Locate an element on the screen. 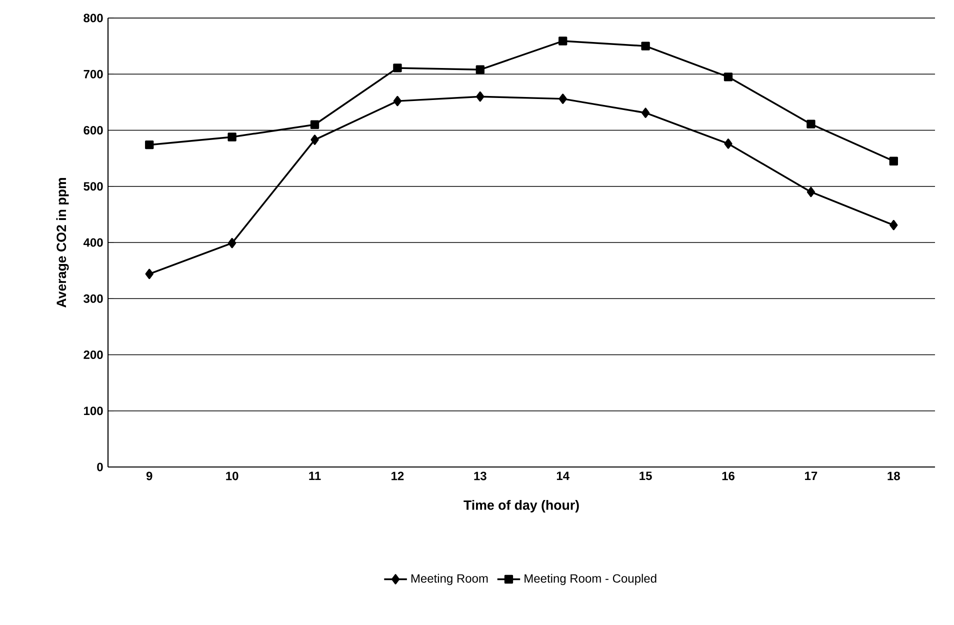 The height and width of the screenshot is (625, 954). x-axis-title: Time of day (hour) is located at coordinates (521, 506).